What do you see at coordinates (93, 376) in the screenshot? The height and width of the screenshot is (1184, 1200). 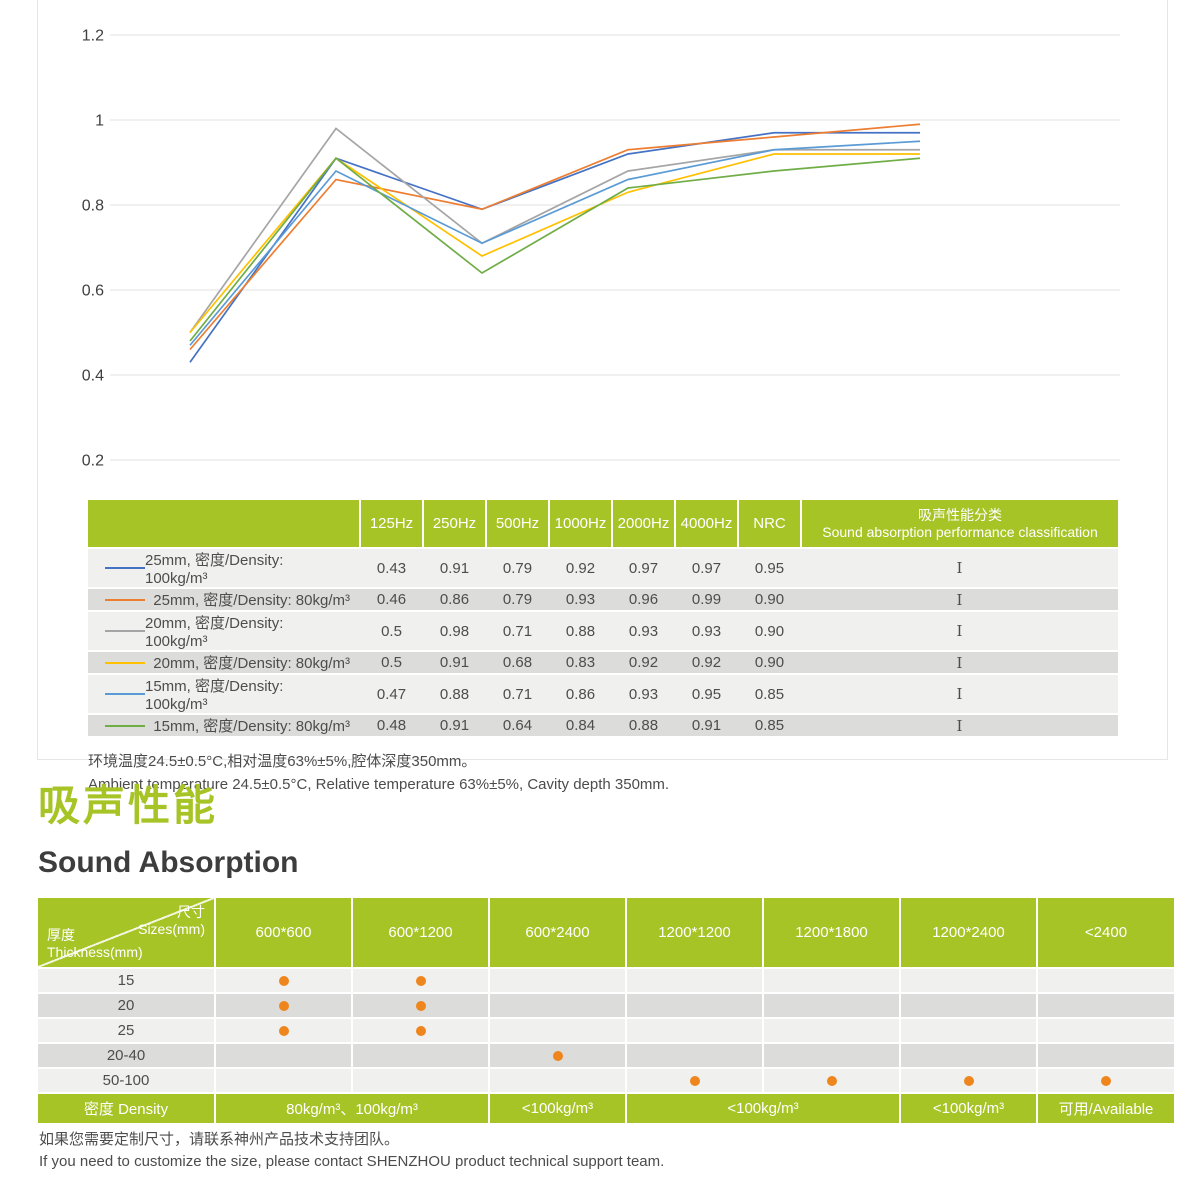 I see `y-tick-label: 0.4` at bounding box center [93, 376].